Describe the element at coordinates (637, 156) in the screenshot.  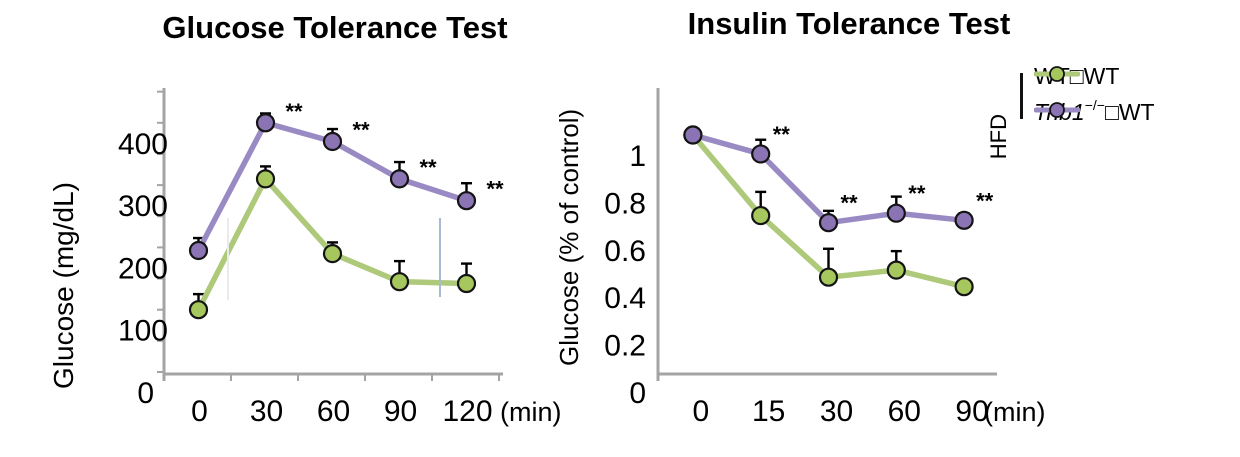
I see `y-tick-label: 1` at that location.